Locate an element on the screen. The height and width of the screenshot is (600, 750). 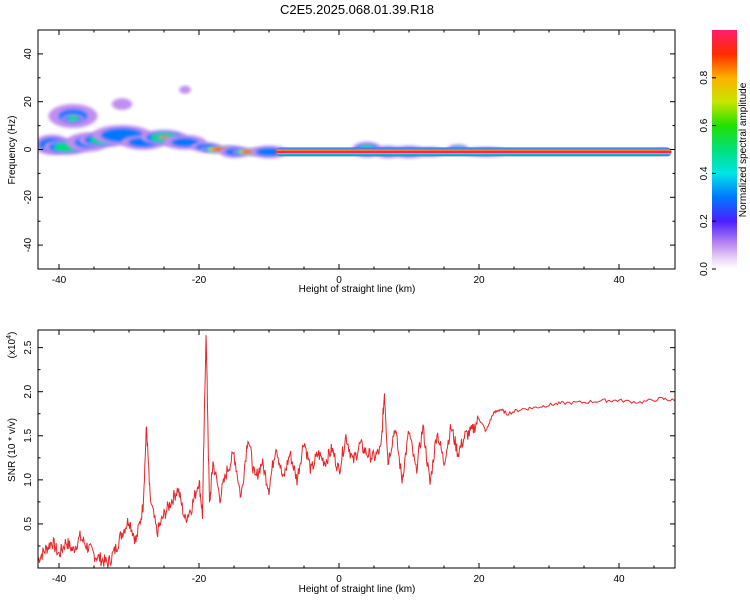
snr-x-tick-label: -40 is located at coordinates (59, 579).